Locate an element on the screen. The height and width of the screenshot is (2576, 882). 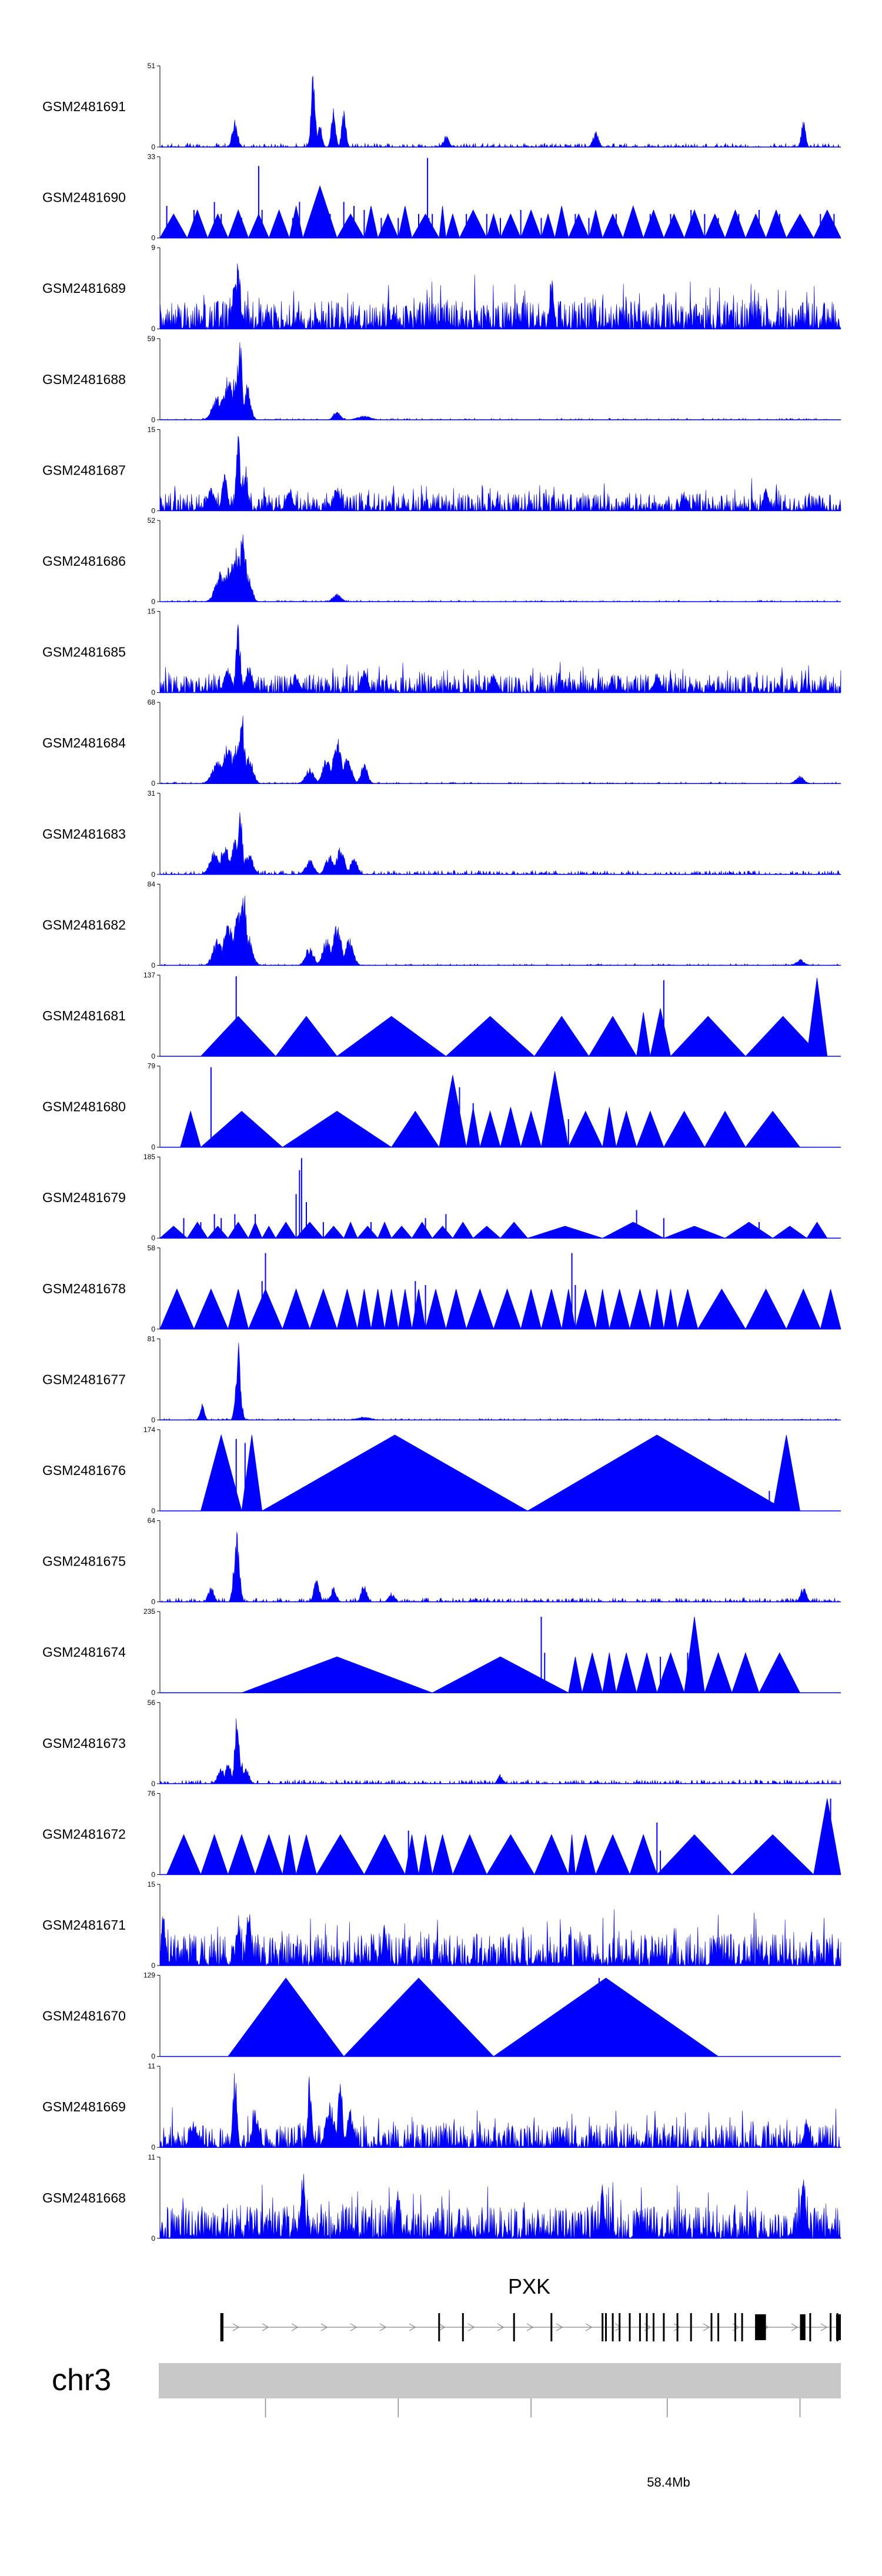
track-GSM2481690: GSM2481690 33 0 is located at coordinates (441, 197).